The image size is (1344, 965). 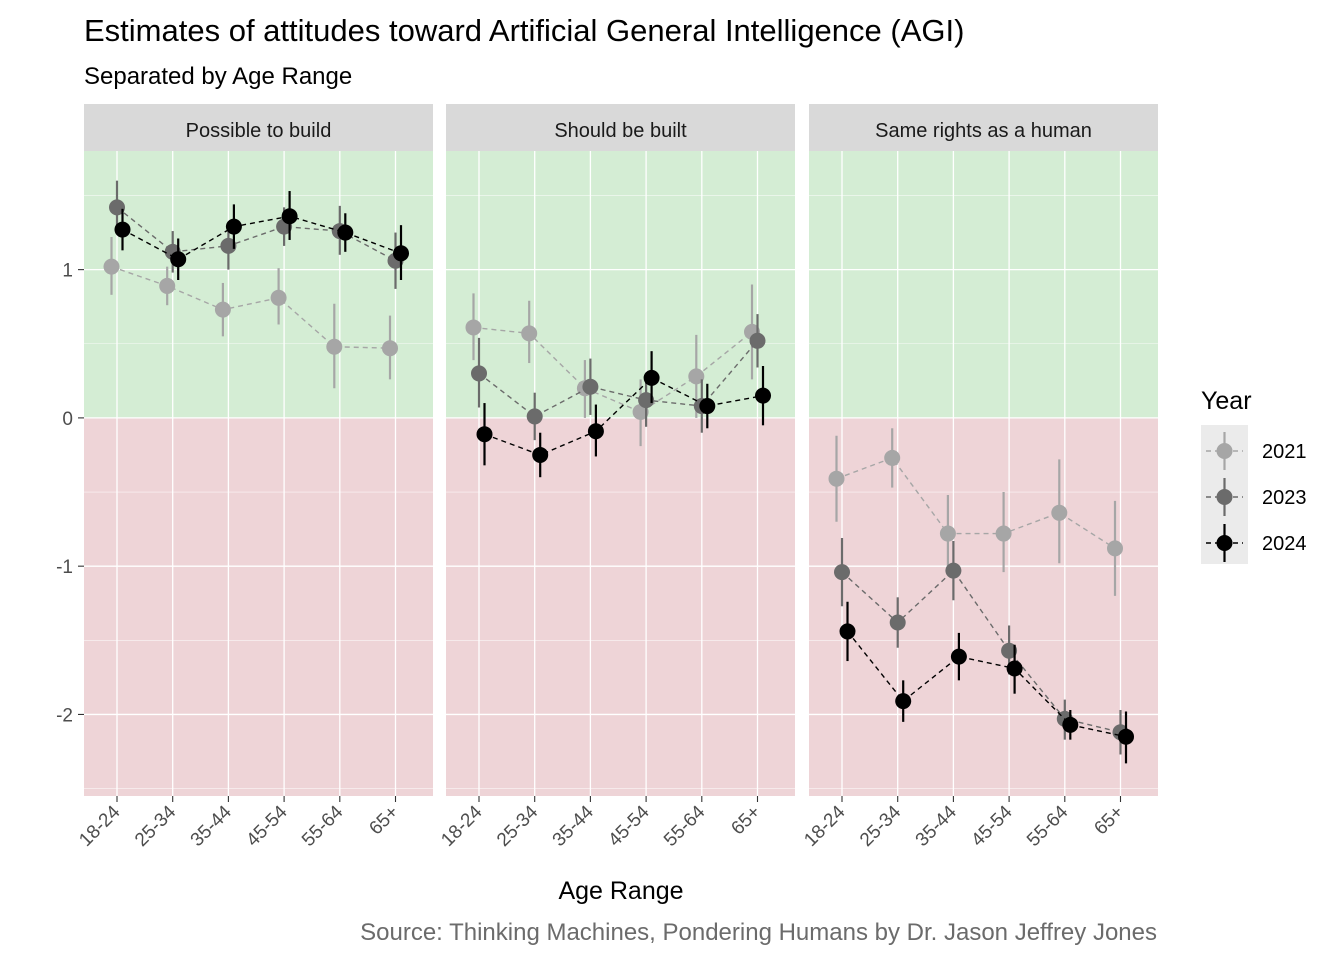 What do you see at coordinates (1284, 452) in the screenshot?
I see `legend-label: 2021` at bounding box center [1284, 452].